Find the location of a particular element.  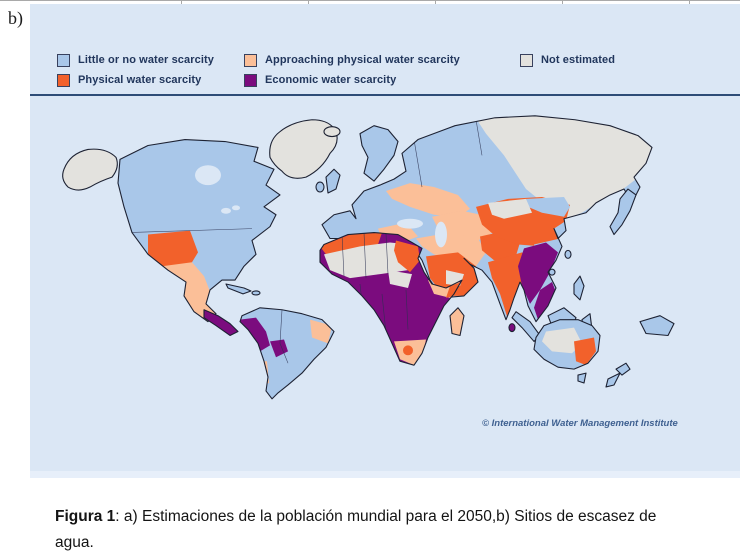

legend-item-physical-scarcity: Physical water scarcity is located at coordinates (150, 80).